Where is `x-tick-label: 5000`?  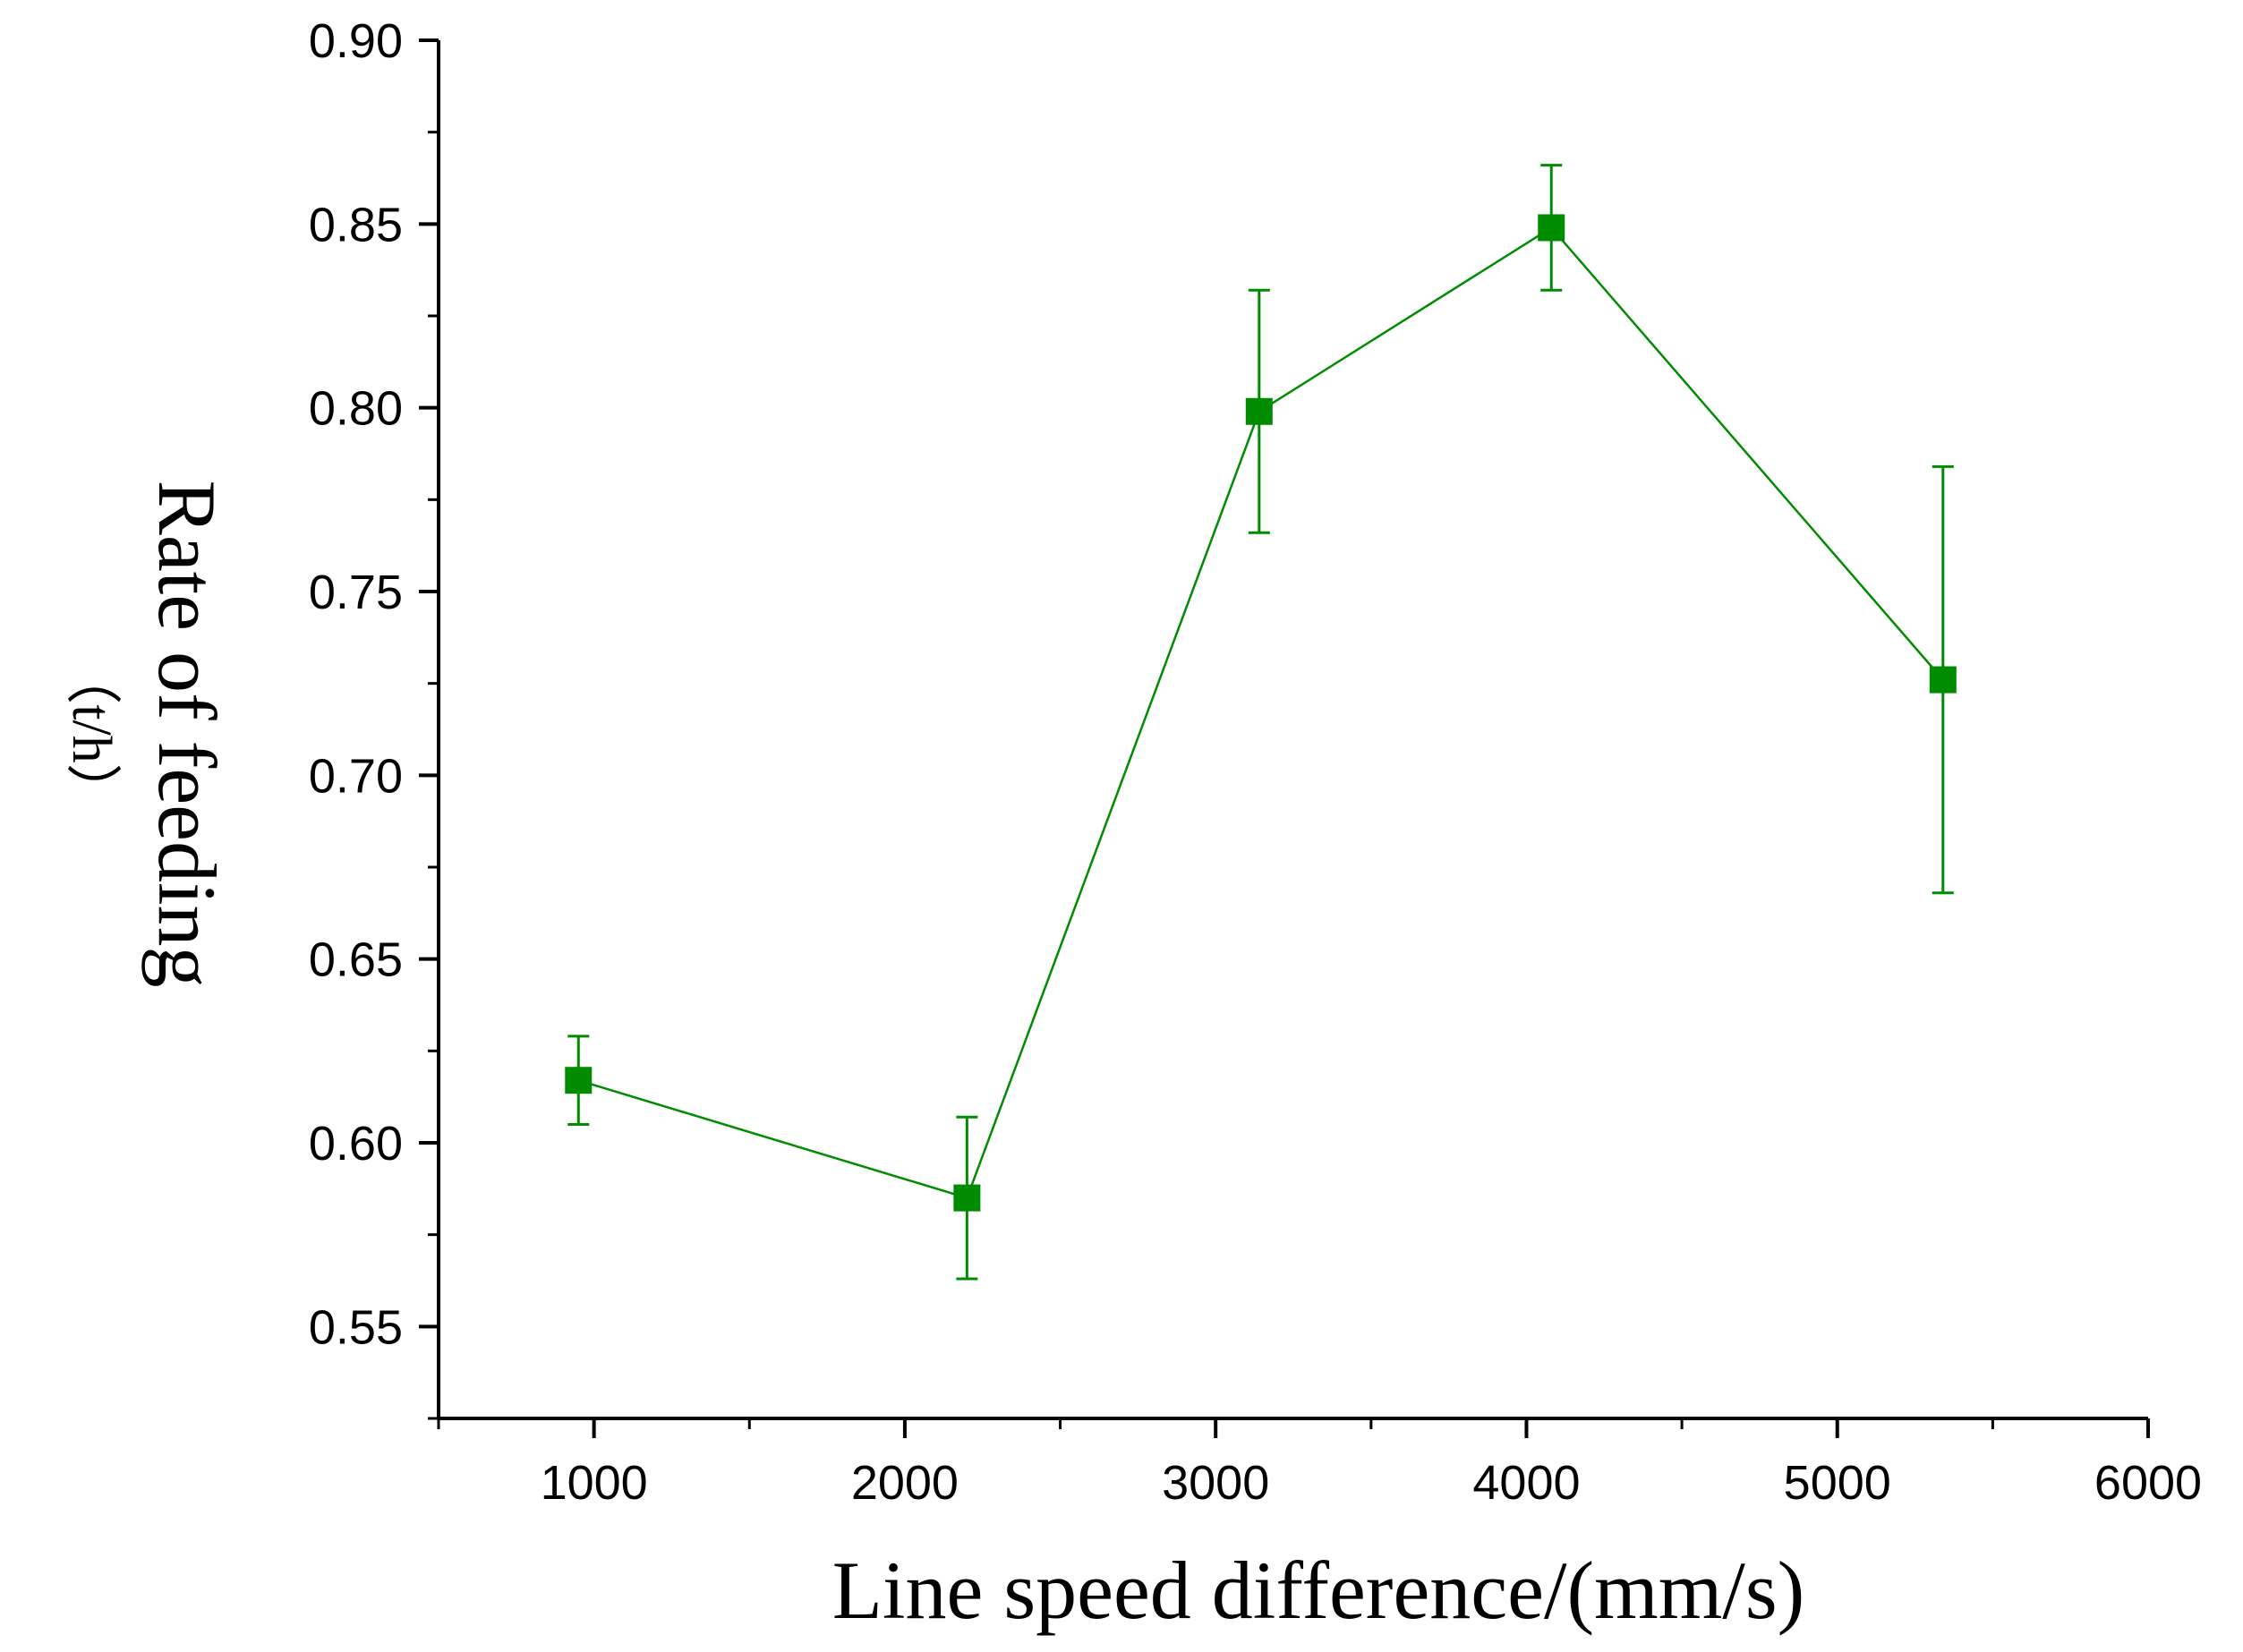 x-tick-label: 5000 is located at coordinates (1837, 1483).